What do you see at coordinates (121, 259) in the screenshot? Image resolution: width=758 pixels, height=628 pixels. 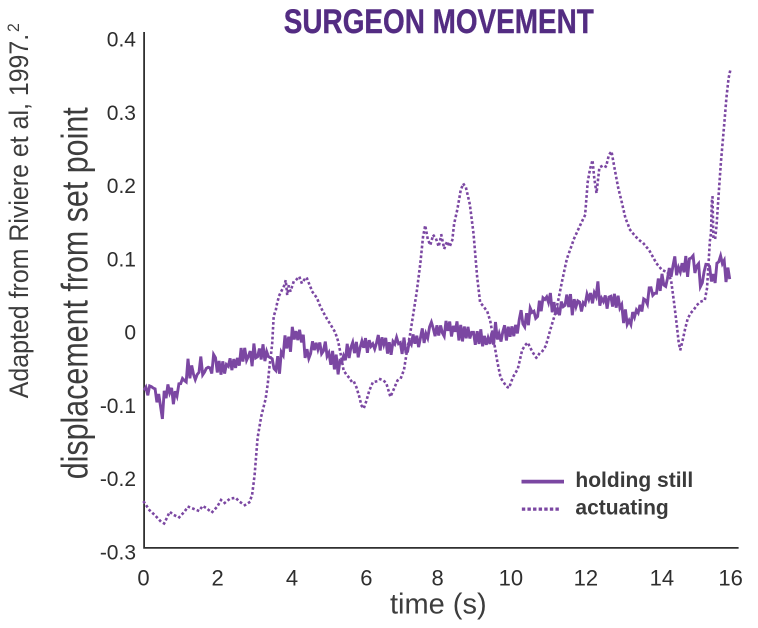 I see `svg-text: 0.1` at bounding box center [121, 259].